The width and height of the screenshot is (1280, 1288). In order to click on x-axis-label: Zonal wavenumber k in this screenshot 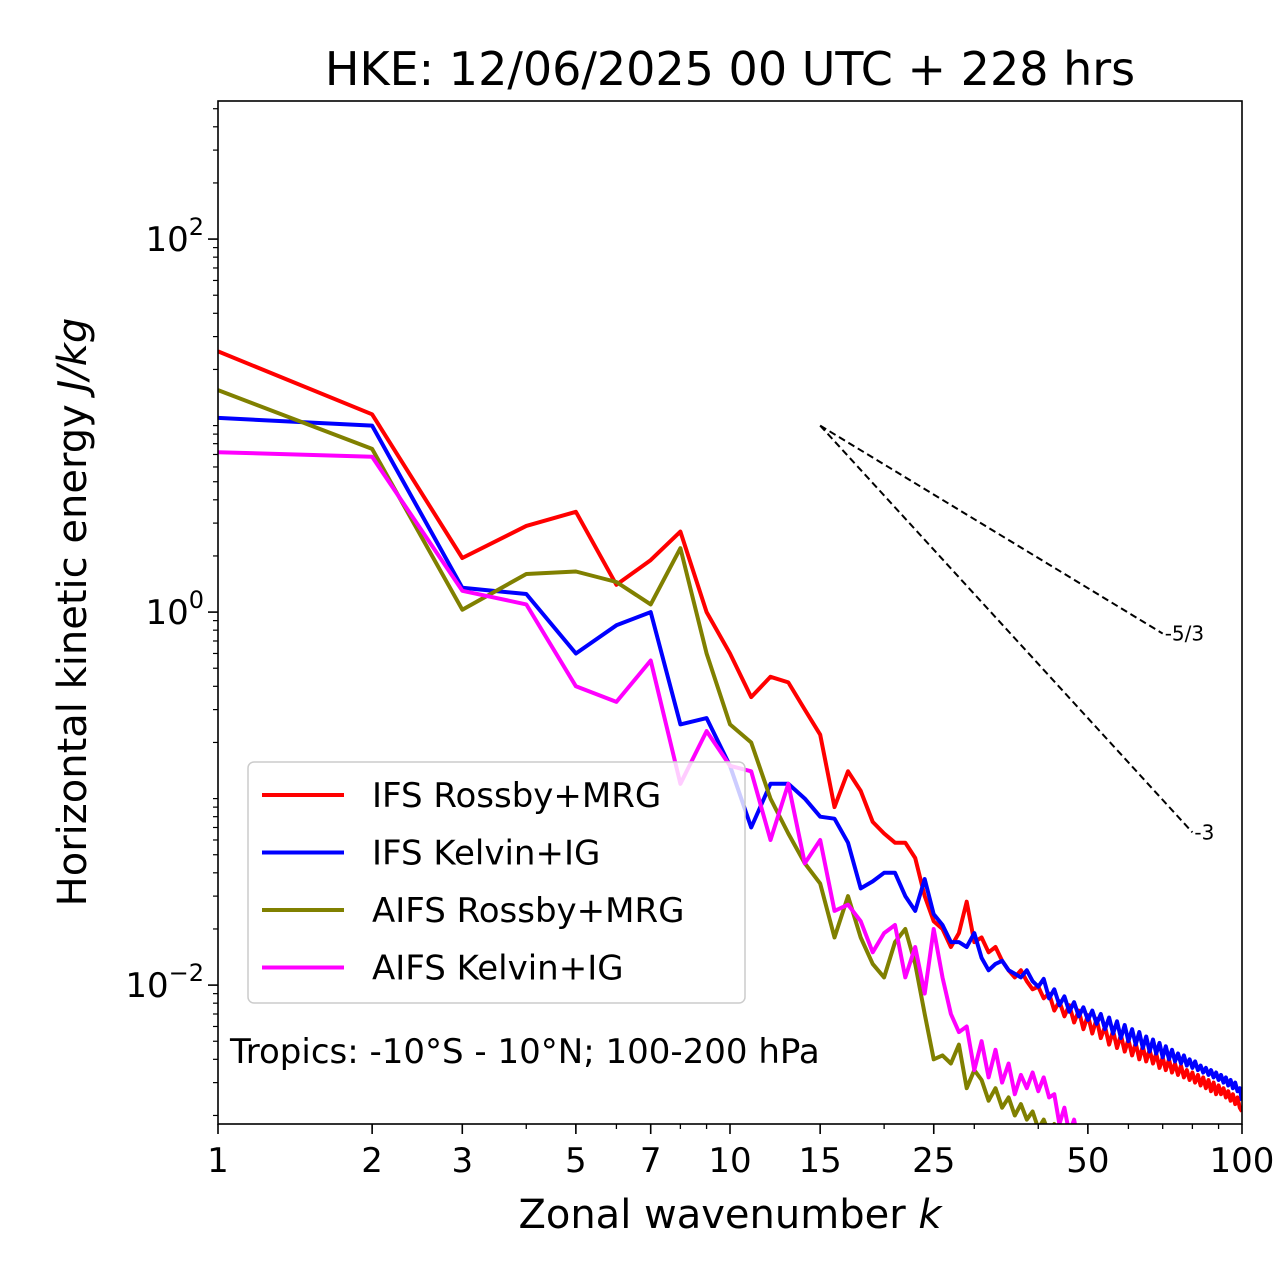, I will do `click(730, 1215)`.